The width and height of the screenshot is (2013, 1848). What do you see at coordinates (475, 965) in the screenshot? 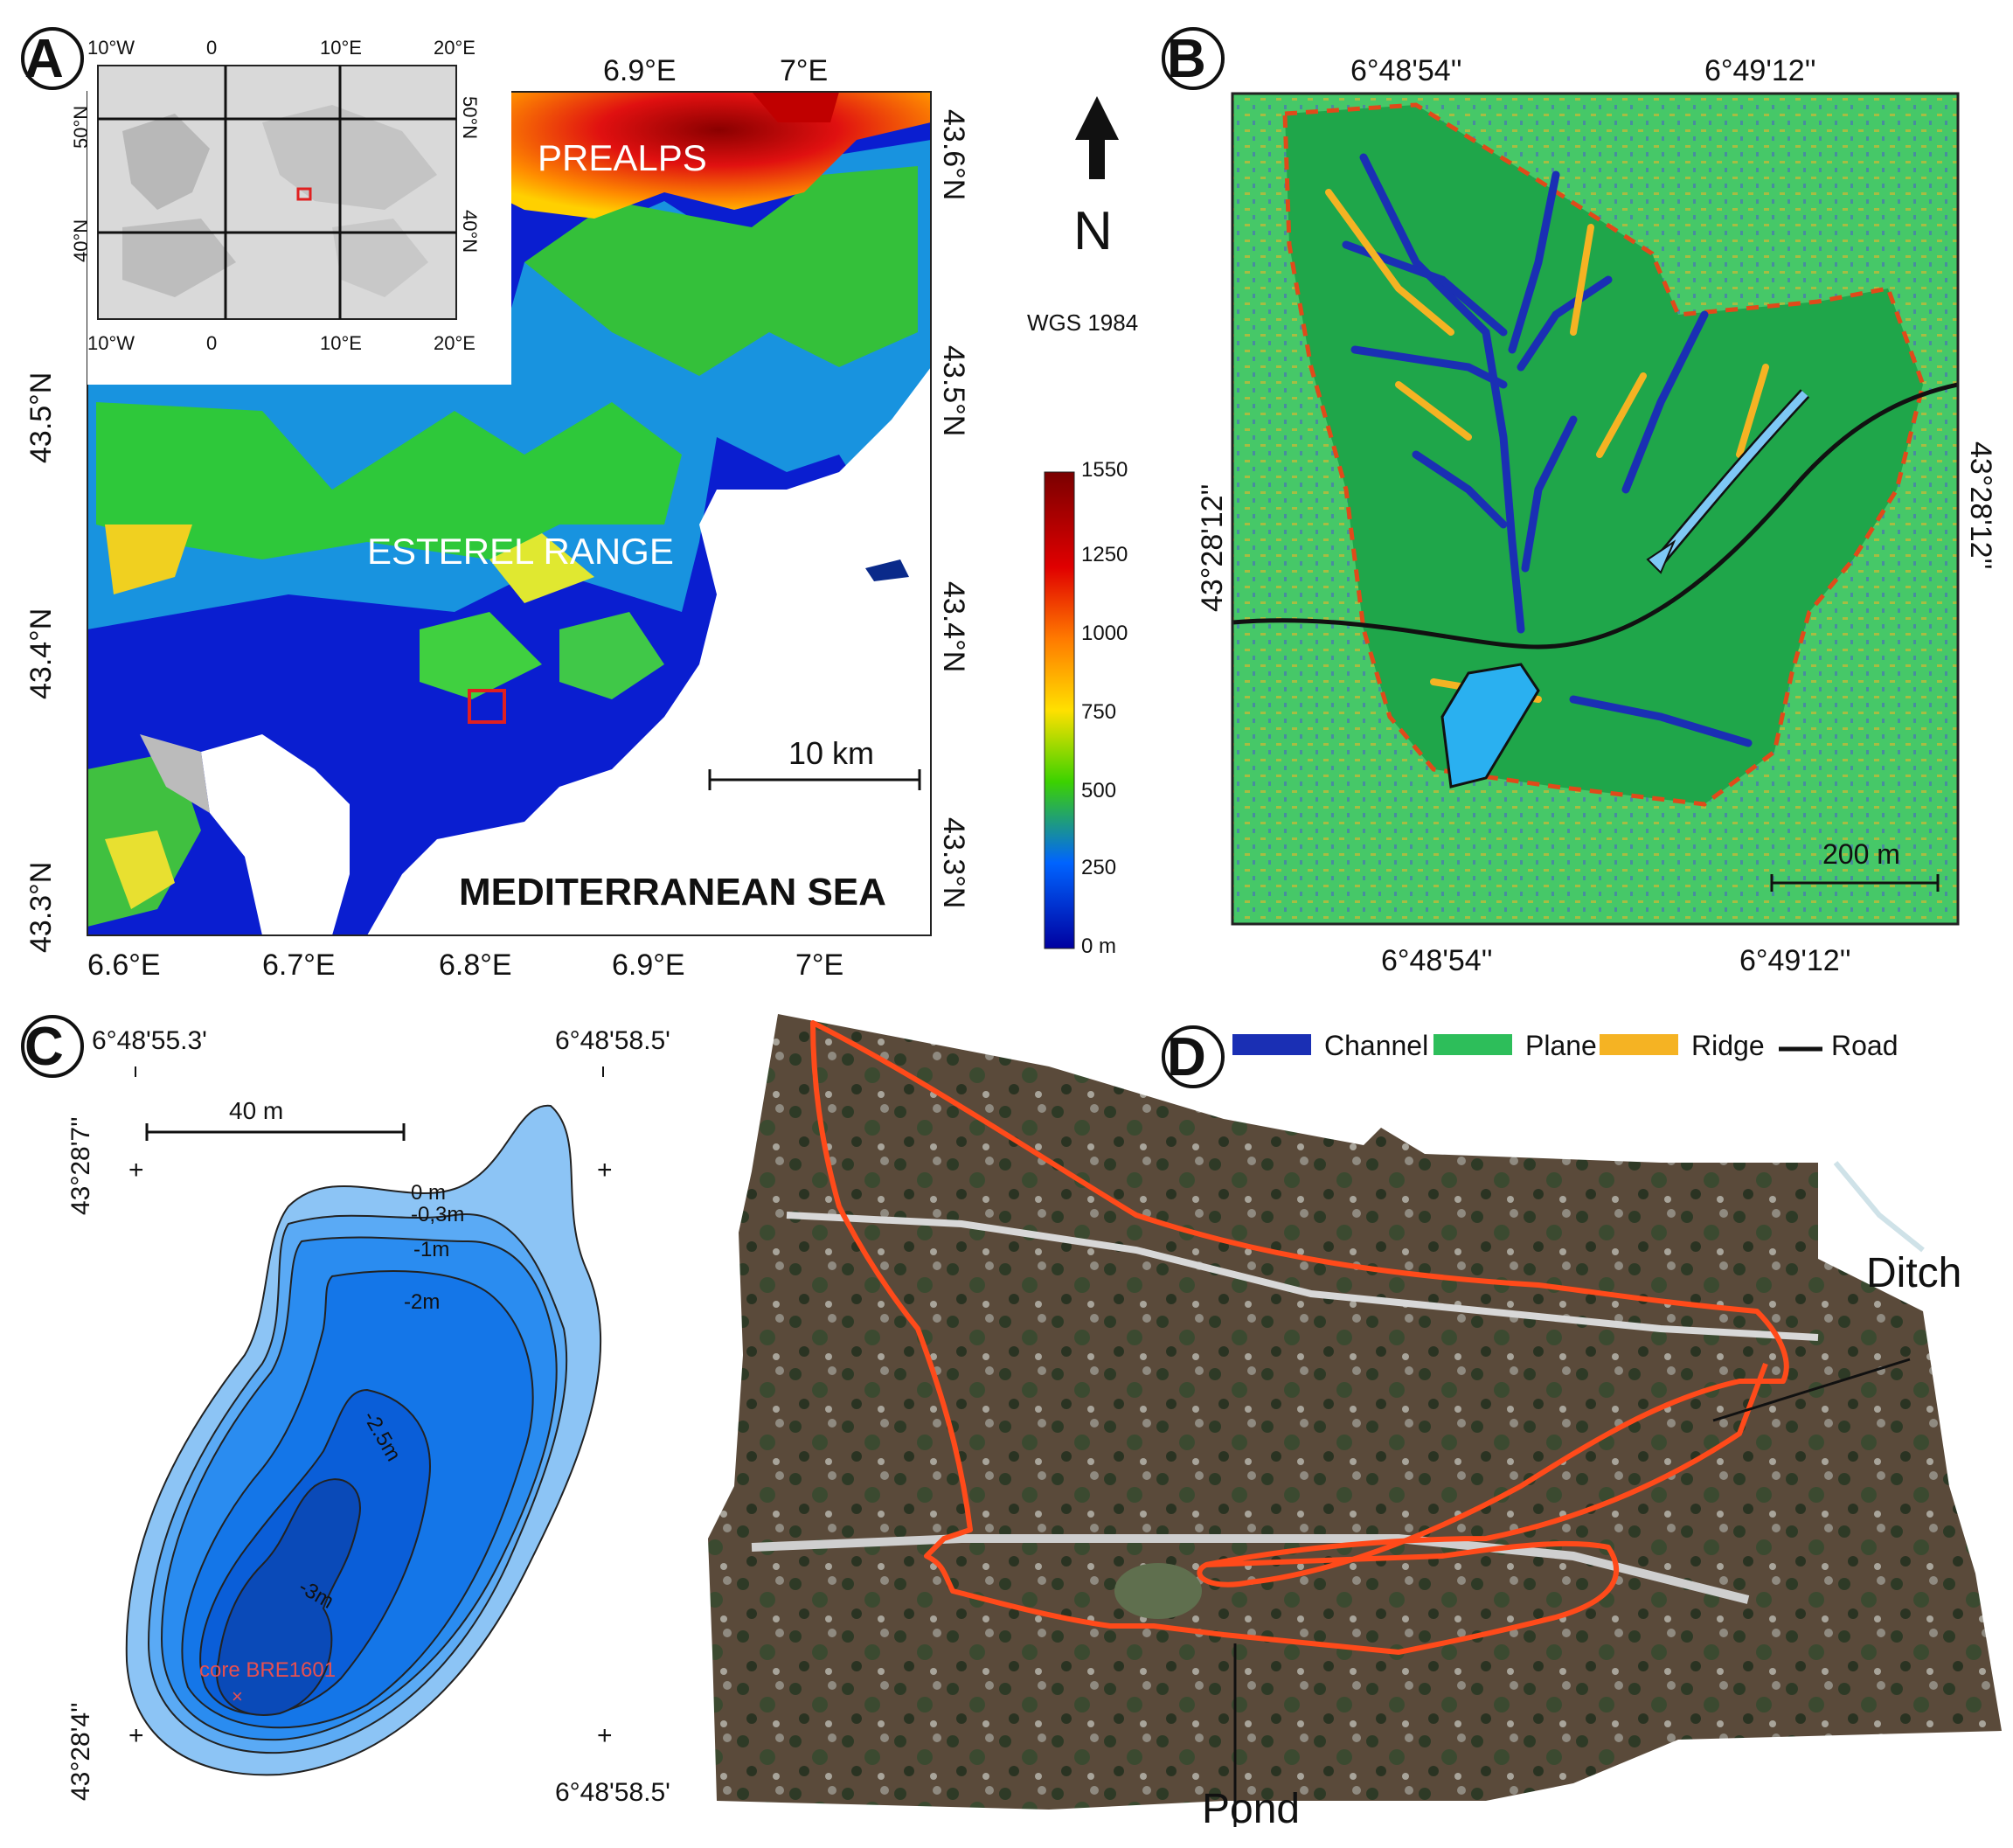
I see `axis-tick-bottom: 6.8°E` at bounding box center [475, 965].